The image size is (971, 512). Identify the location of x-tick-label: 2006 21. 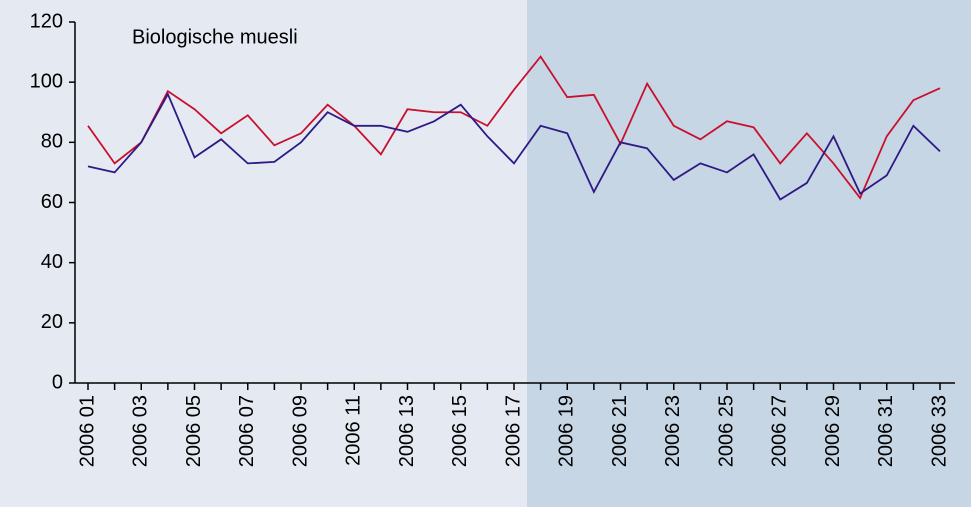
(620, 431).